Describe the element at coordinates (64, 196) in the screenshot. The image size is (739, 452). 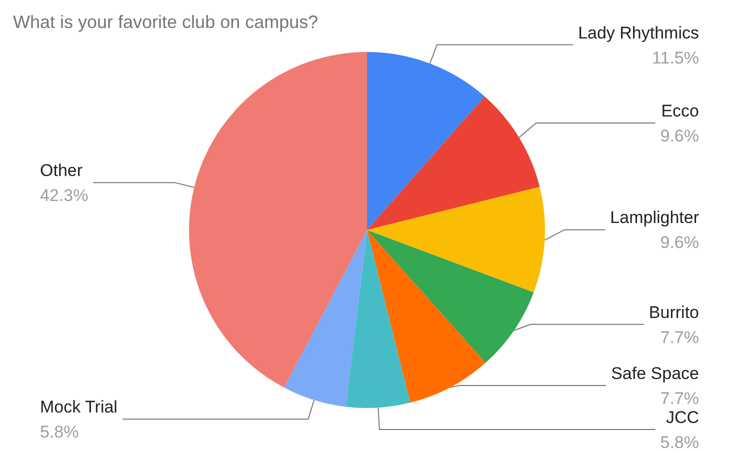
I see `data-label: 42.3%` at that location.